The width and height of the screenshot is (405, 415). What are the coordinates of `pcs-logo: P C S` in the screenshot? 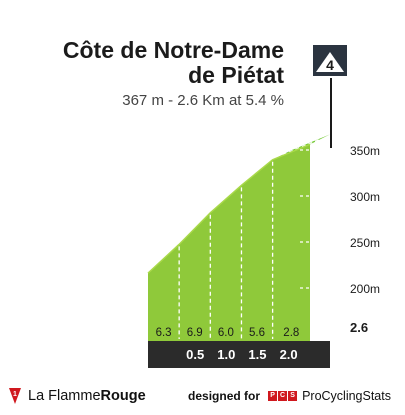 It's located at (283, 396).